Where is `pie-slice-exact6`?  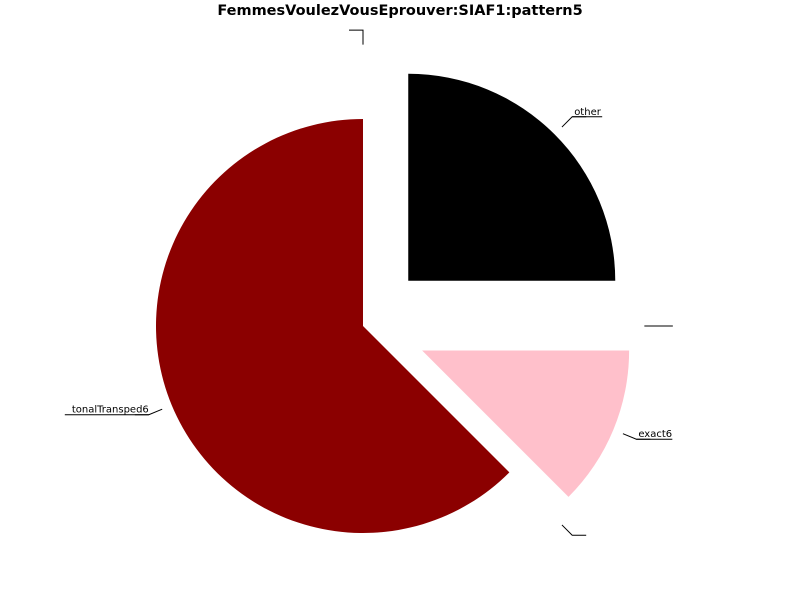
pie-slice-exact6 is located at coordinates (526, 423).